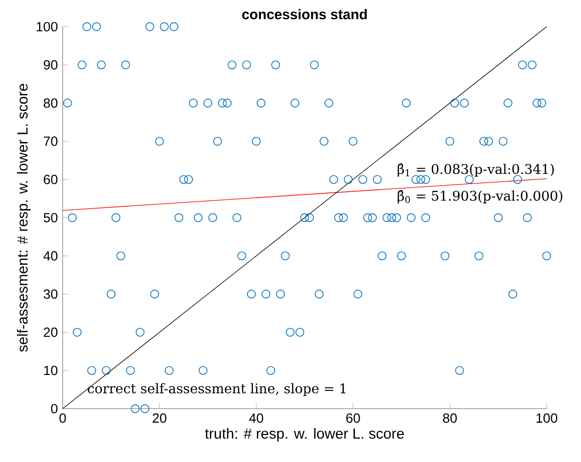  Describe the element at coordinates (256, 418) in the screenshot. I see `x-tick-label: 40` at that location.